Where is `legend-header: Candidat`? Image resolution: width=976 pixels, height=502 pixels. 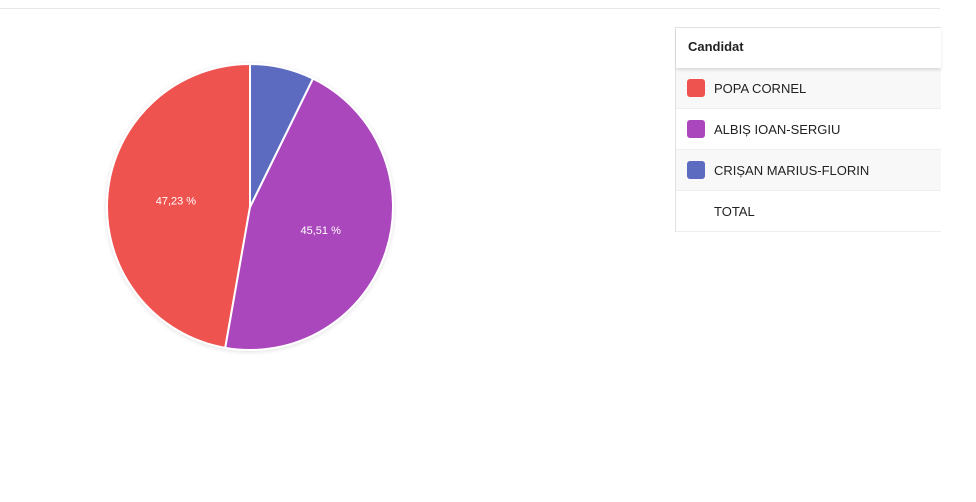 legend-header: Candidat is located at coordinates (808, 48).